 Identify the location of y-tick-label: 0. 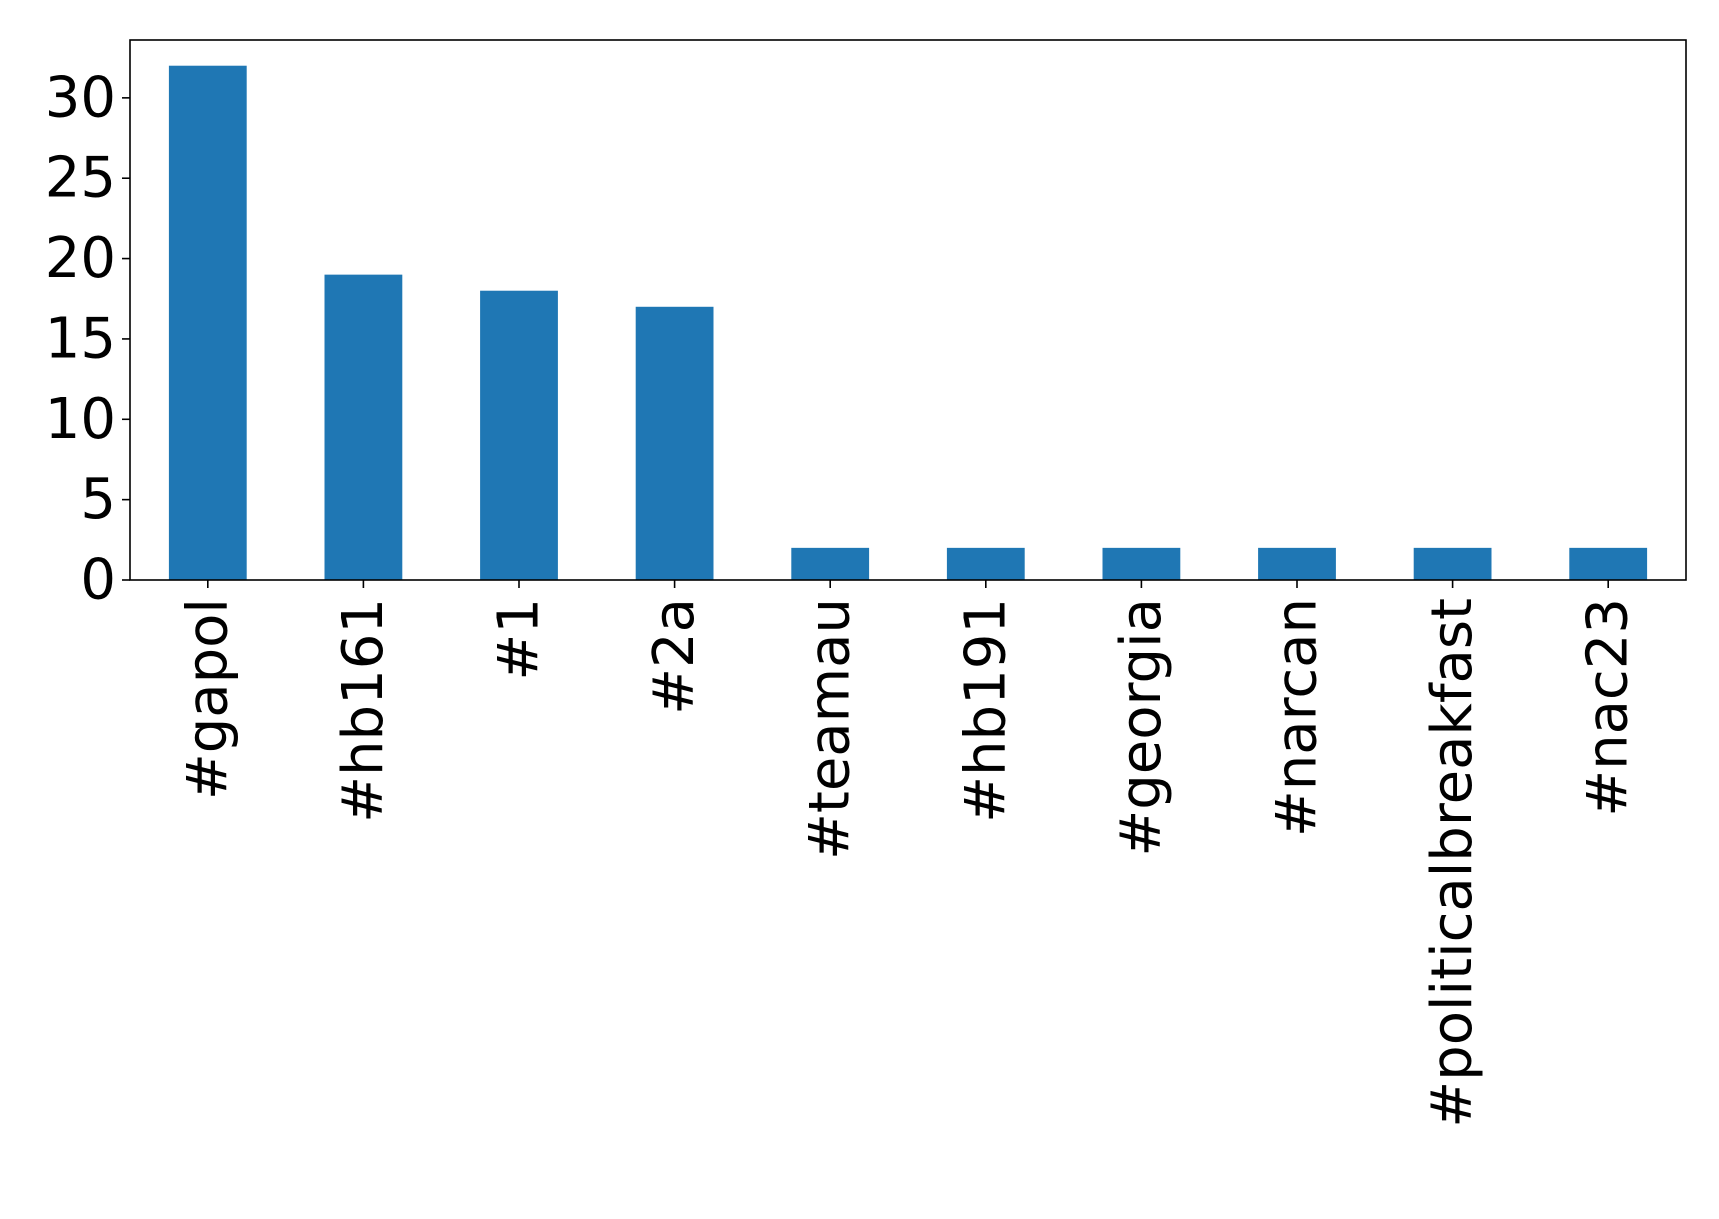
(98, 580).